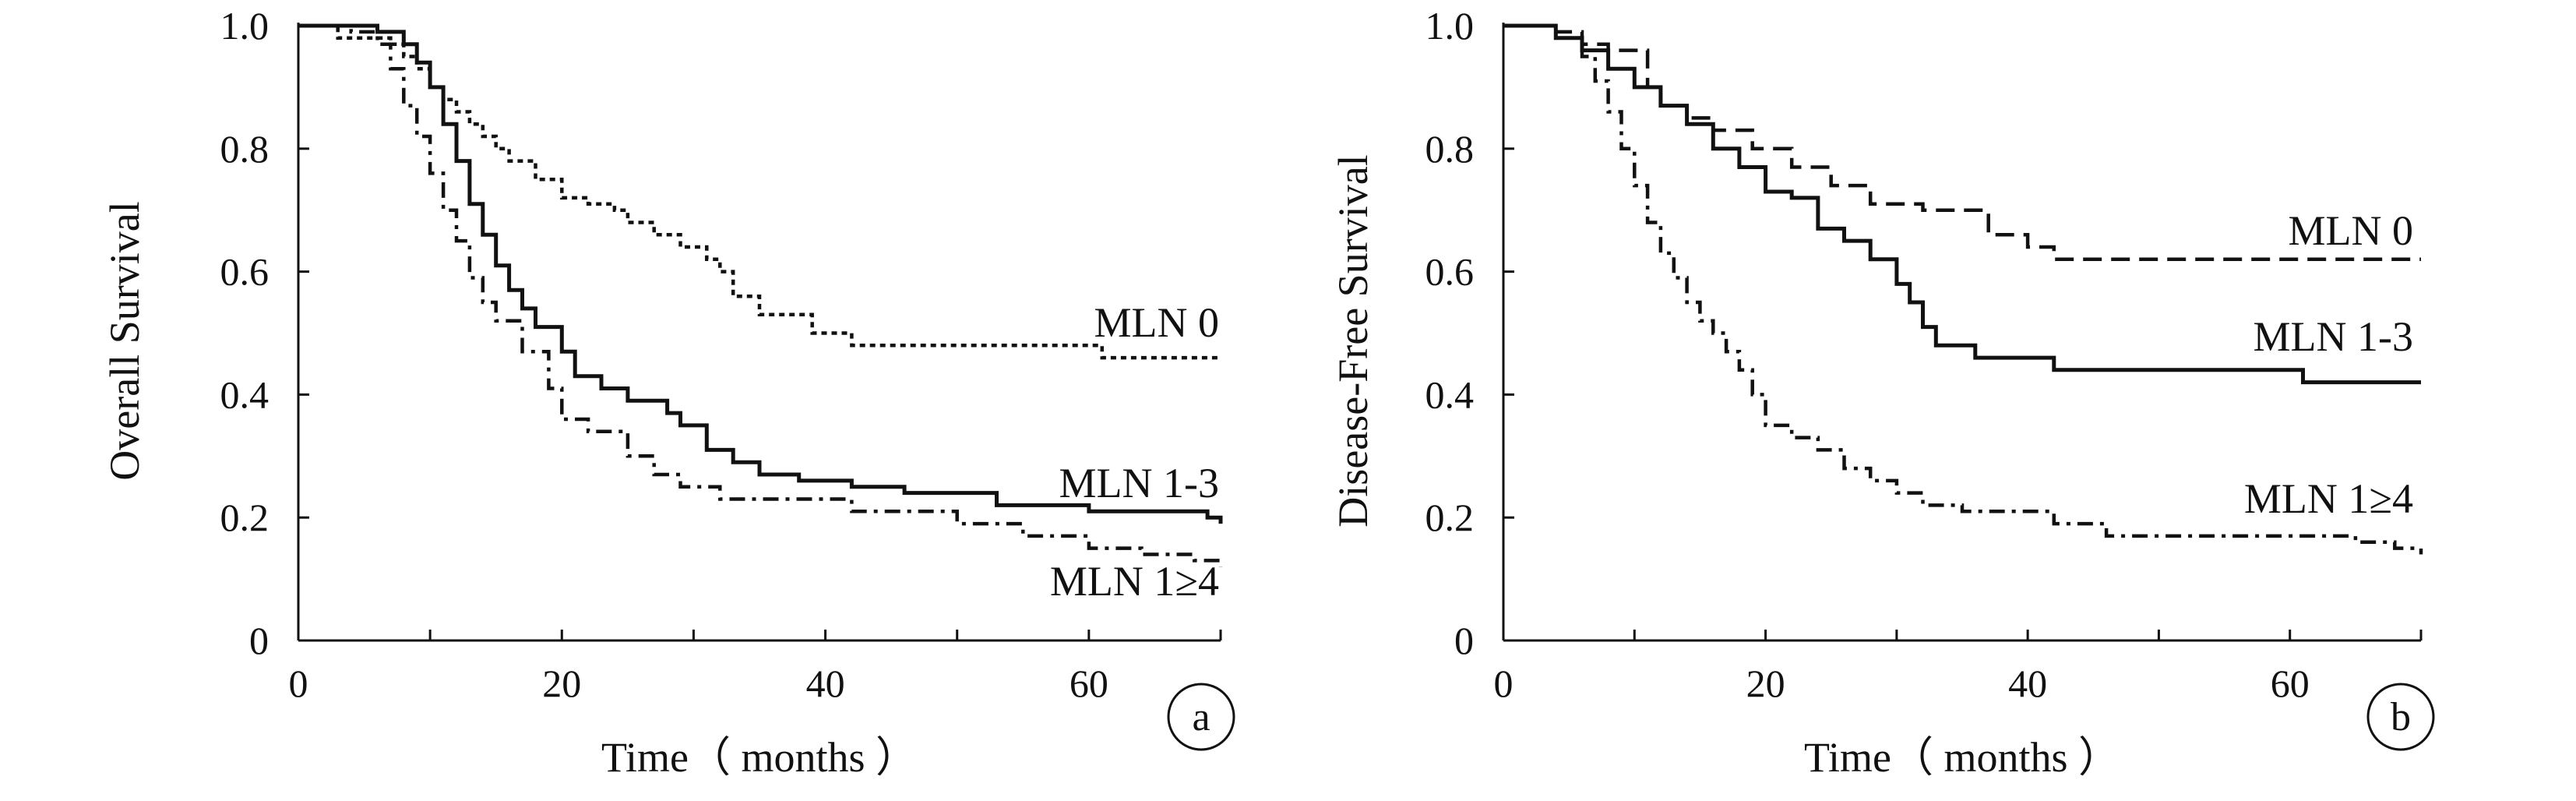 Image resolution: width=2576 pixels, height=801 pixels. What do you see at coordinates (125, 340) in the screenshot?
I see `y-axis-label: Overall Survival` at bounding box center [125, 340].